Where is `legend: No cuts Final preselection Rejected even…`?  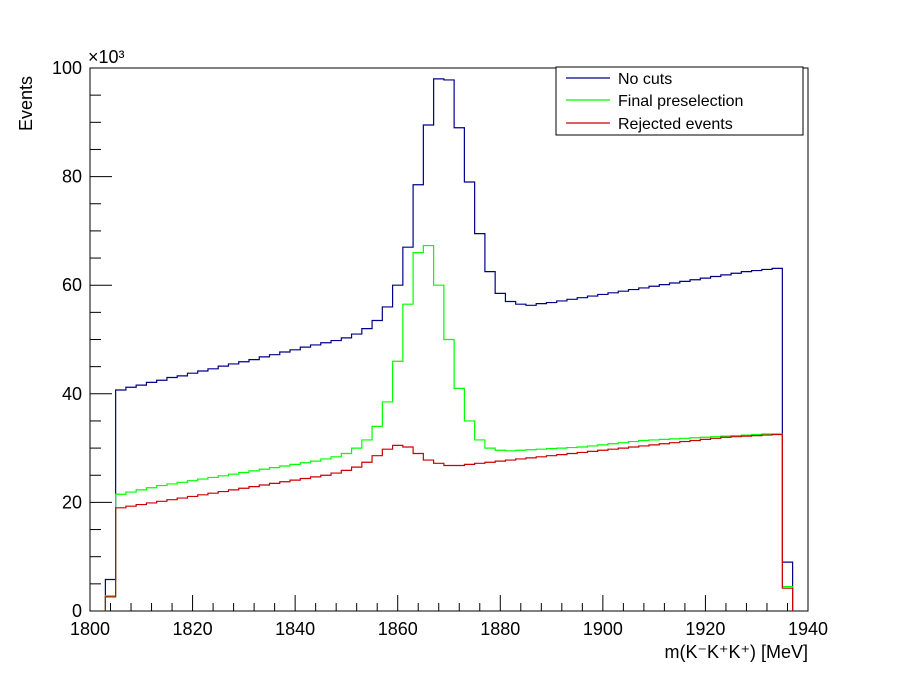
legend: No cuts Final preselection Rejected even… is located at coordinates (679, 101).